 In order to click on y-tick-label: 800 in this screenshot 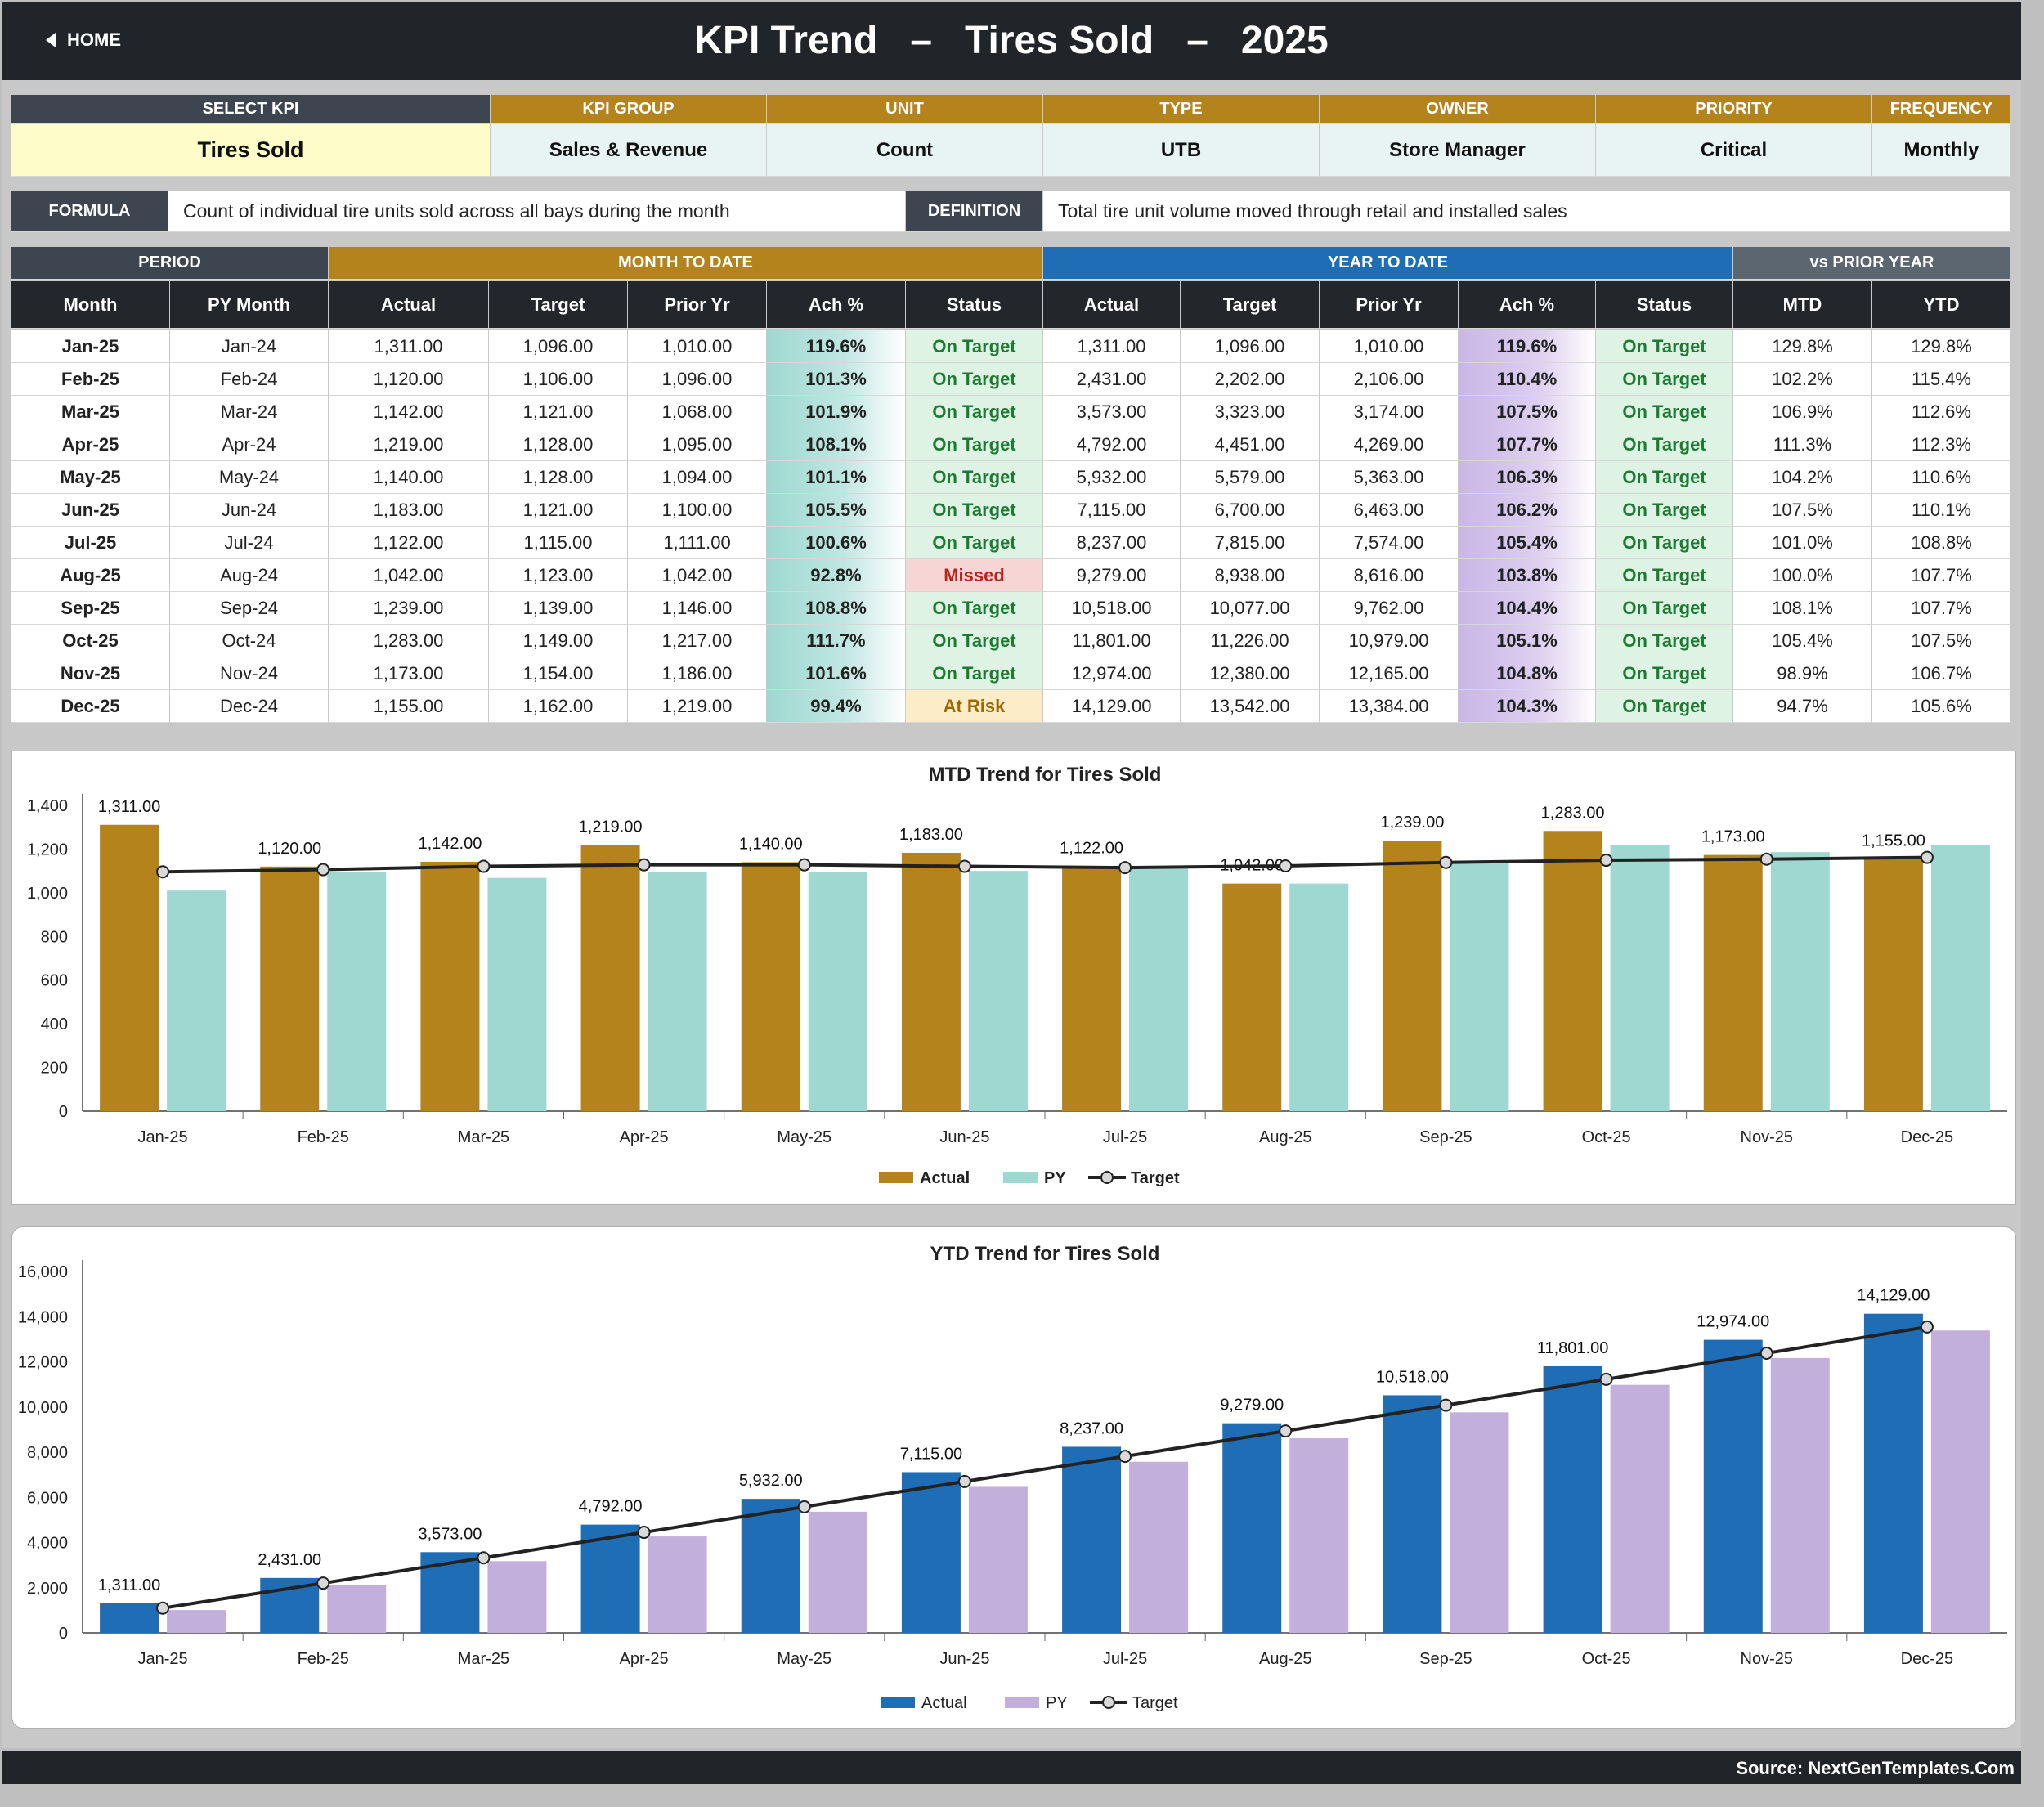, I will do `click(55, 937)`.